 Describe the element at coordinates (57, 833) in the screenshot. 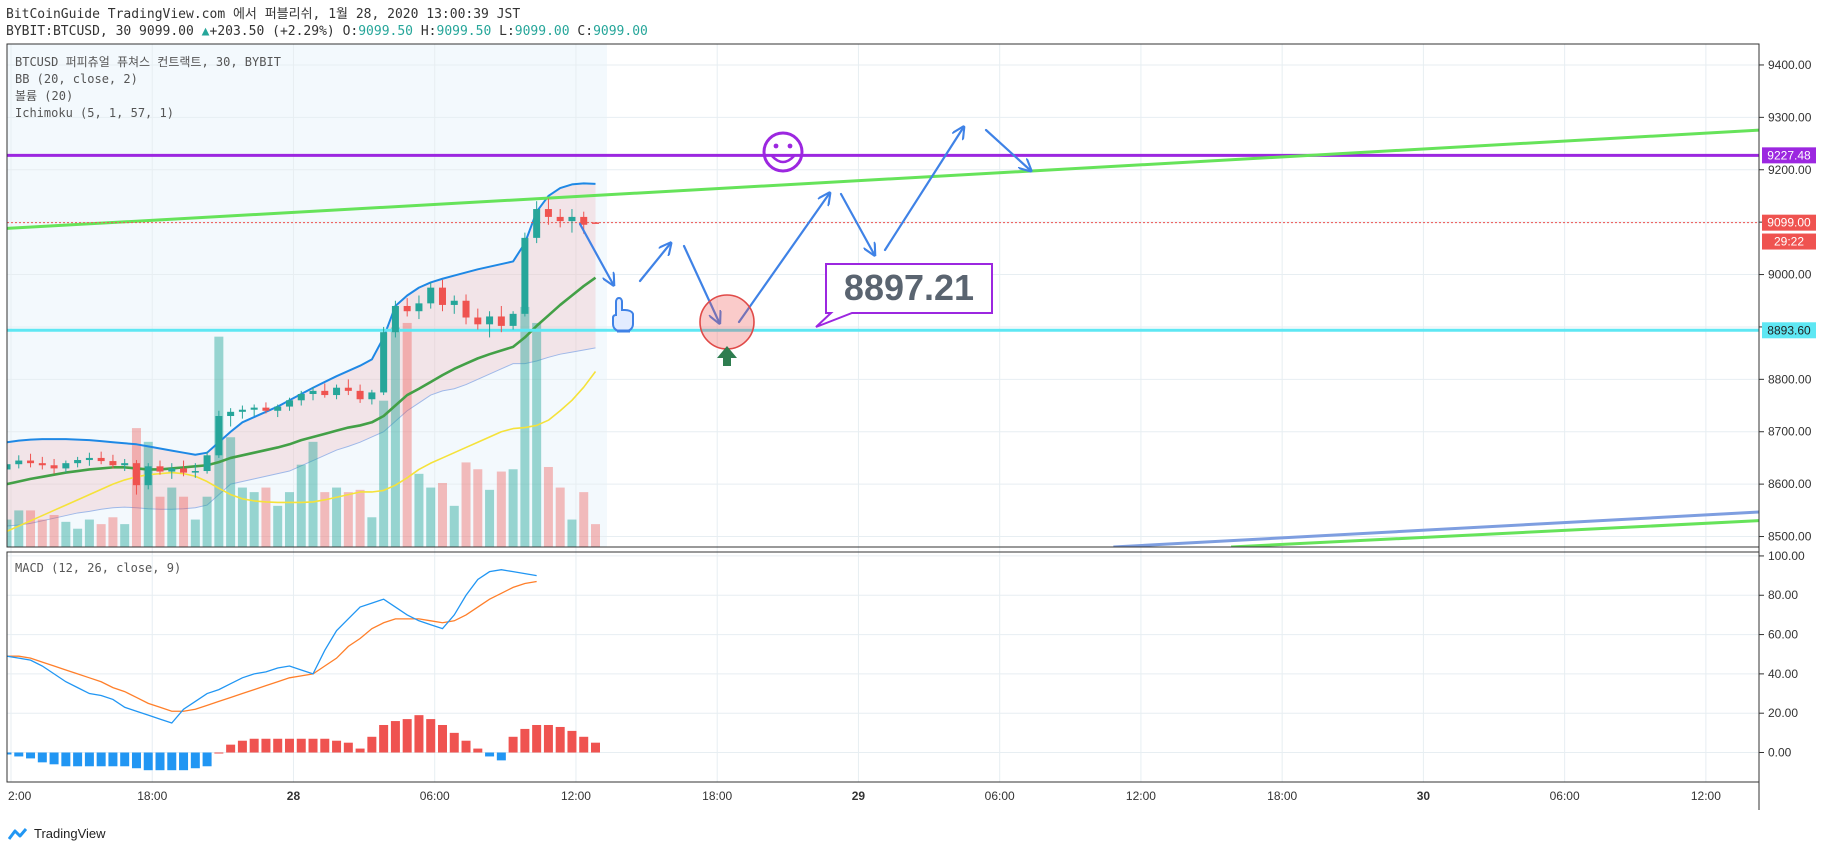

I see `footer-brand: TradingView` at that location.